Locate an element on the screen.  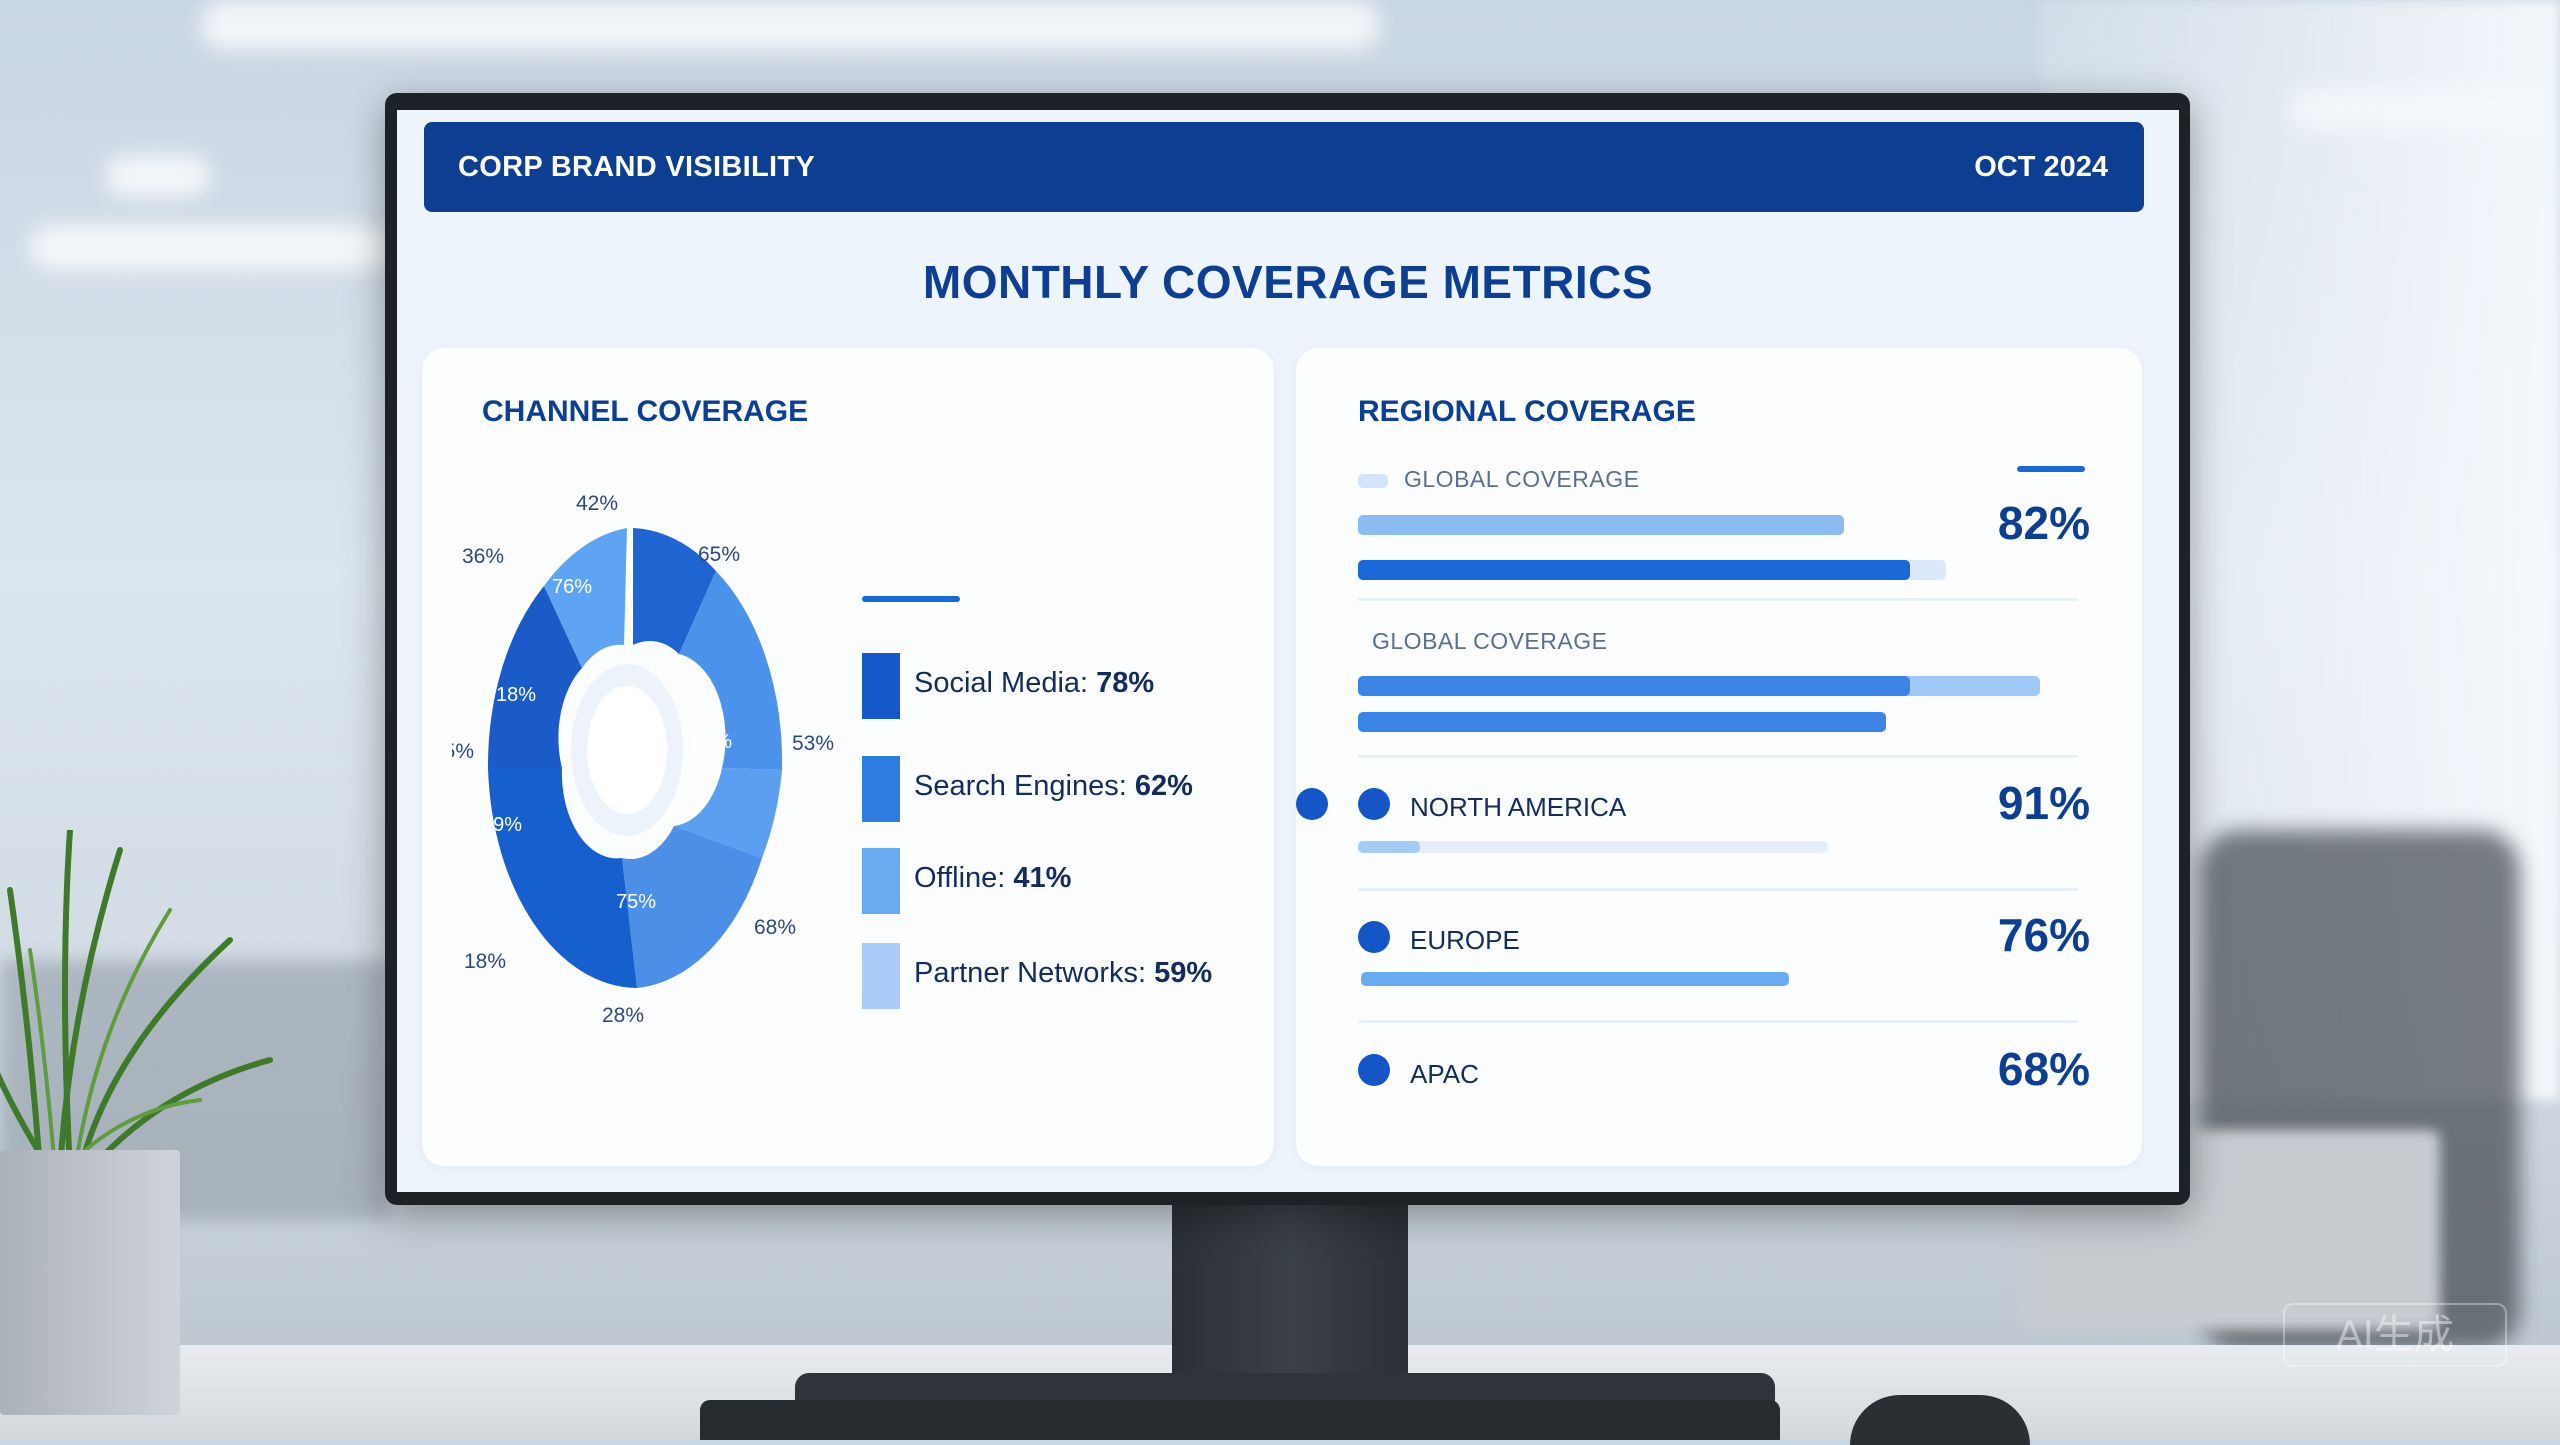
inner-label: 75% is located at coordinates (636, 902).